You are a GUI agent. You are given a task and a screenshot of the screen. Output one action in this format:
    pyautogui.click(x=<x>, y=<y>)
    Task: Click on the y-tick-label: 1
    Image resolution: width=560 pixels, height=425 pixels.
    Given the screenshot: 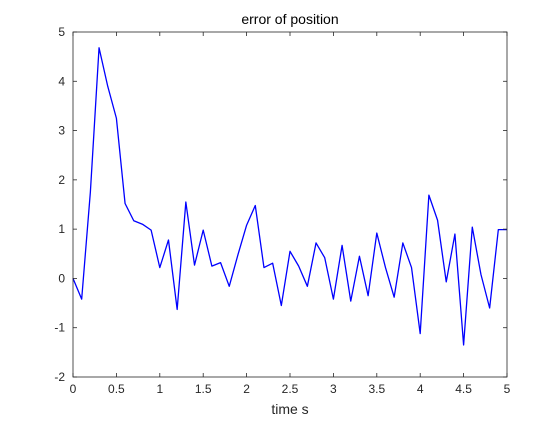 What is the action you would take?
    pyautogui.click(x=61, y=229)
    